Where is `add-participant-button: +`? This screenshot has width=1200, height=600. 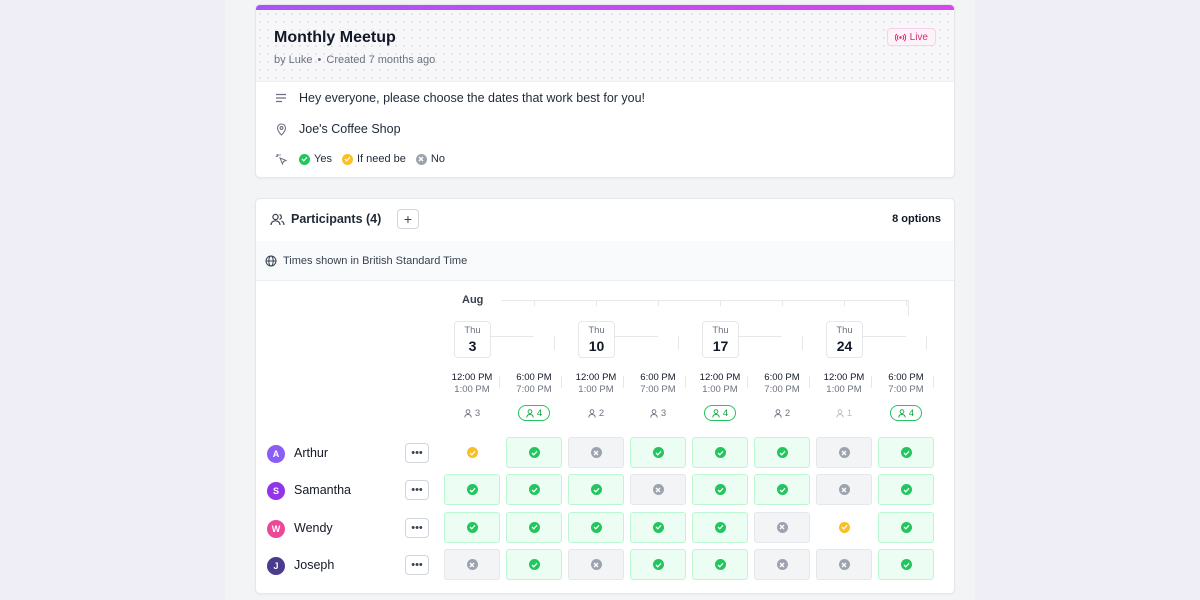
add-participant-button: + is located at coordinates (408, 219).